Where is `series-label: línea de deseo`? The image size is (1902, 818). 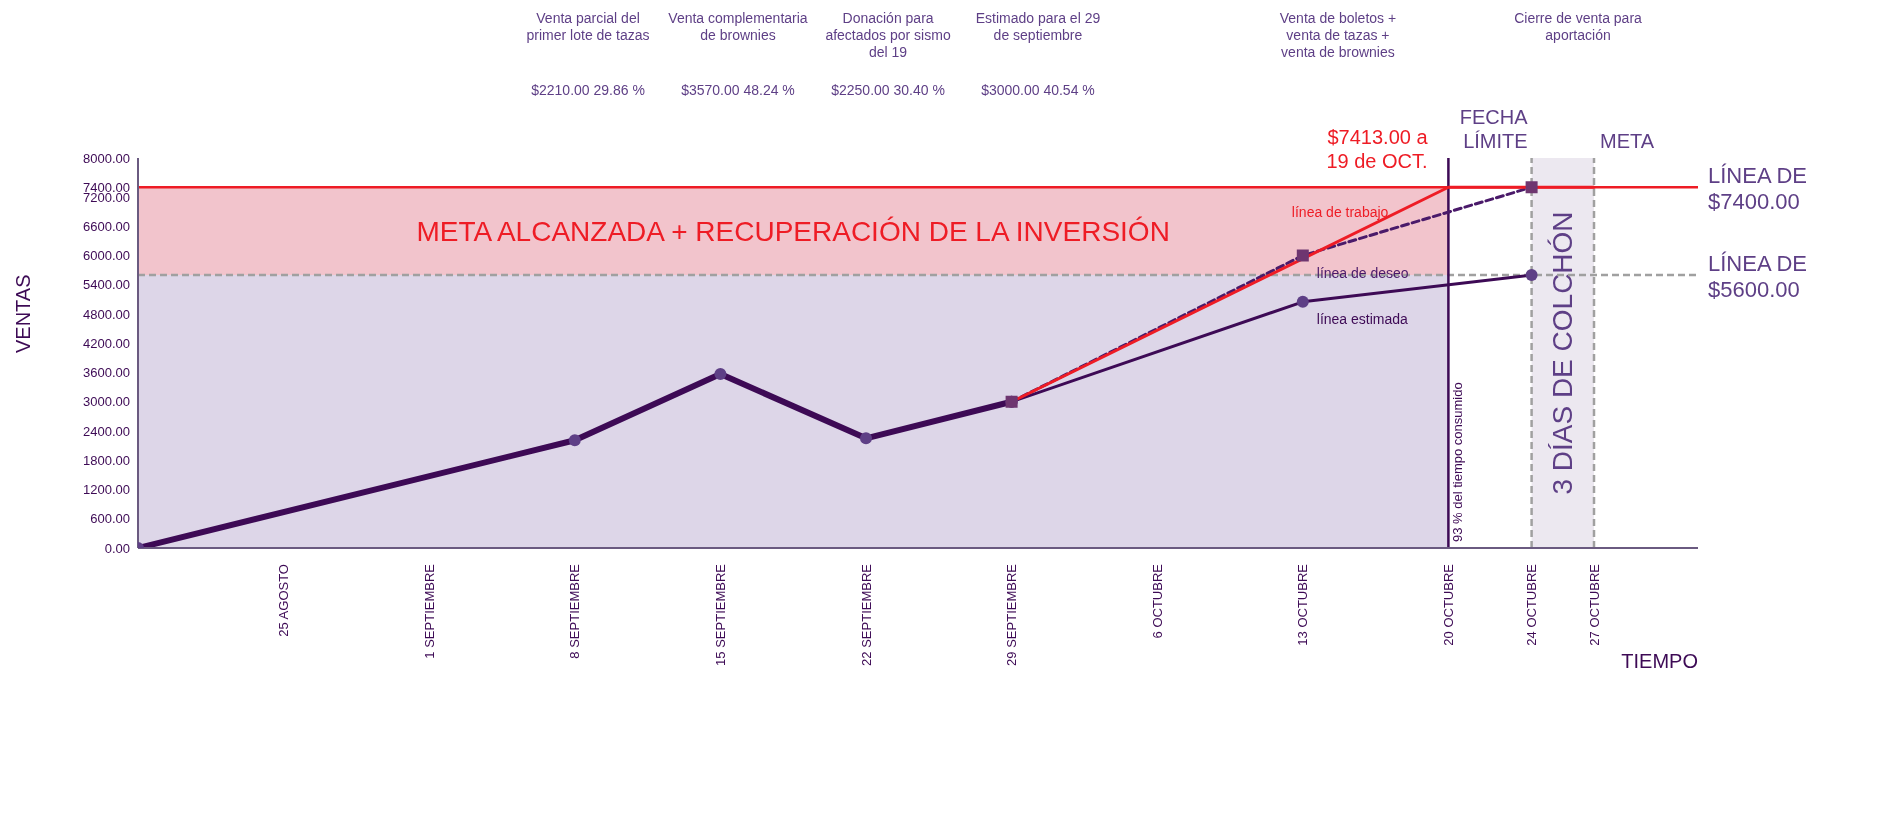
series-label: línea de deseo is located at coordinates (1362, 272).